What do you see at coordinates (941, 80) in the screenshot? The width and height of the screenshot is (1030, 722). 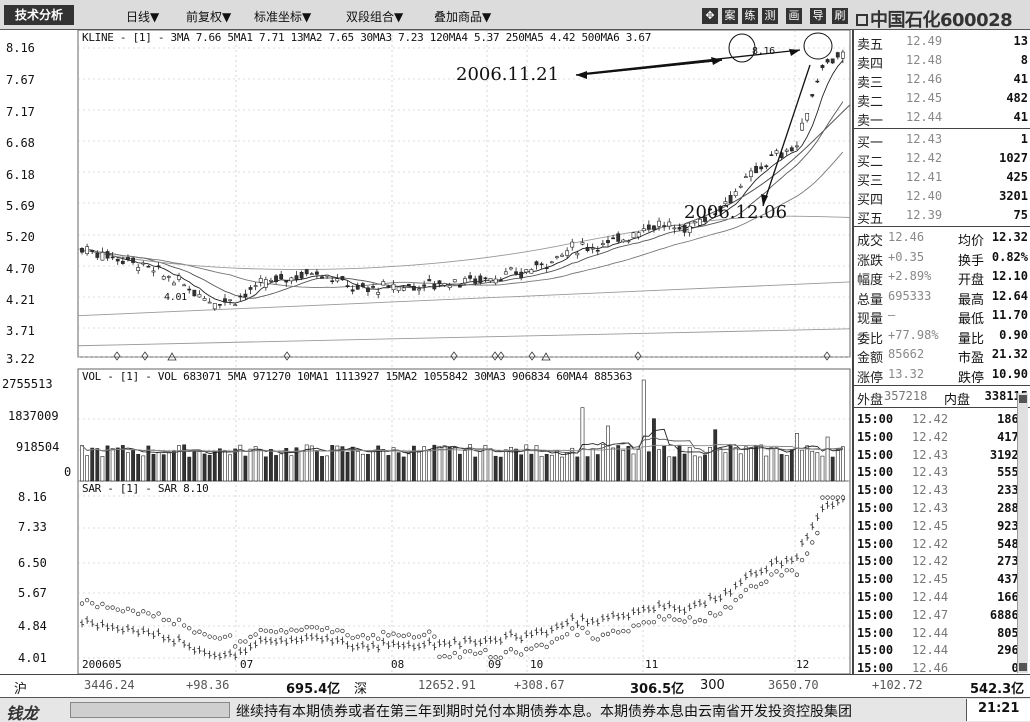 I see `ask-row: 卖三 12.46 41` at bounding box center [941, 80].